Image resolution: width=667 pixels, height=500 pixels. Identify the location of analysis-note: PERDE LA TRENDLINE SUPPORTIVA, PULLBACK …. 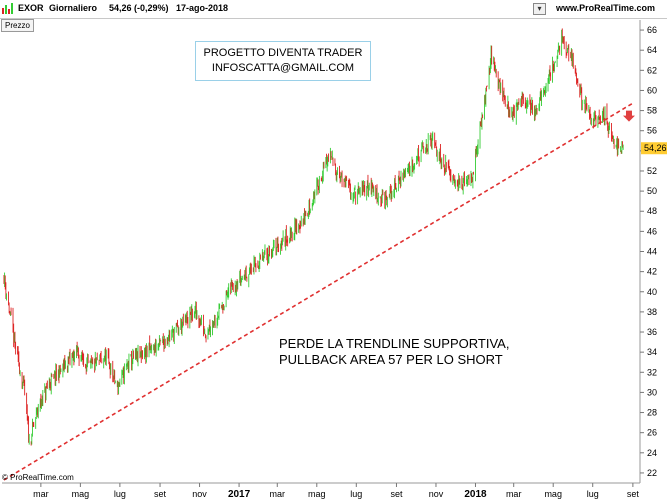
(394, 352).